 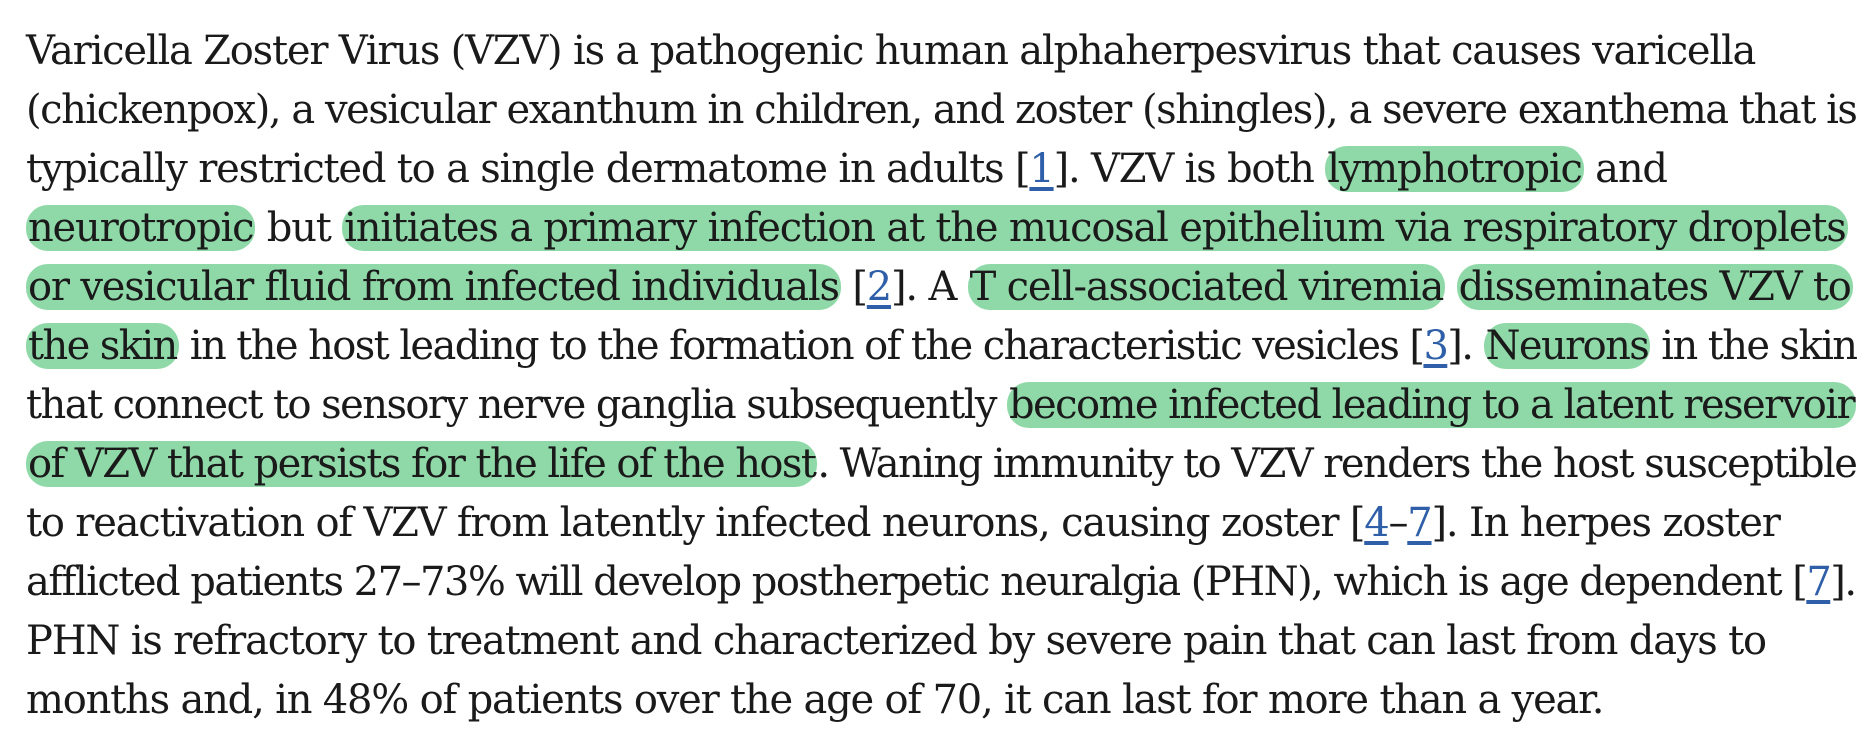 What do you see at coordinates (1606, 523) in the screenshot?
I see `text-run: ]. In herpes zoster` at bounding box center [1606, 523].